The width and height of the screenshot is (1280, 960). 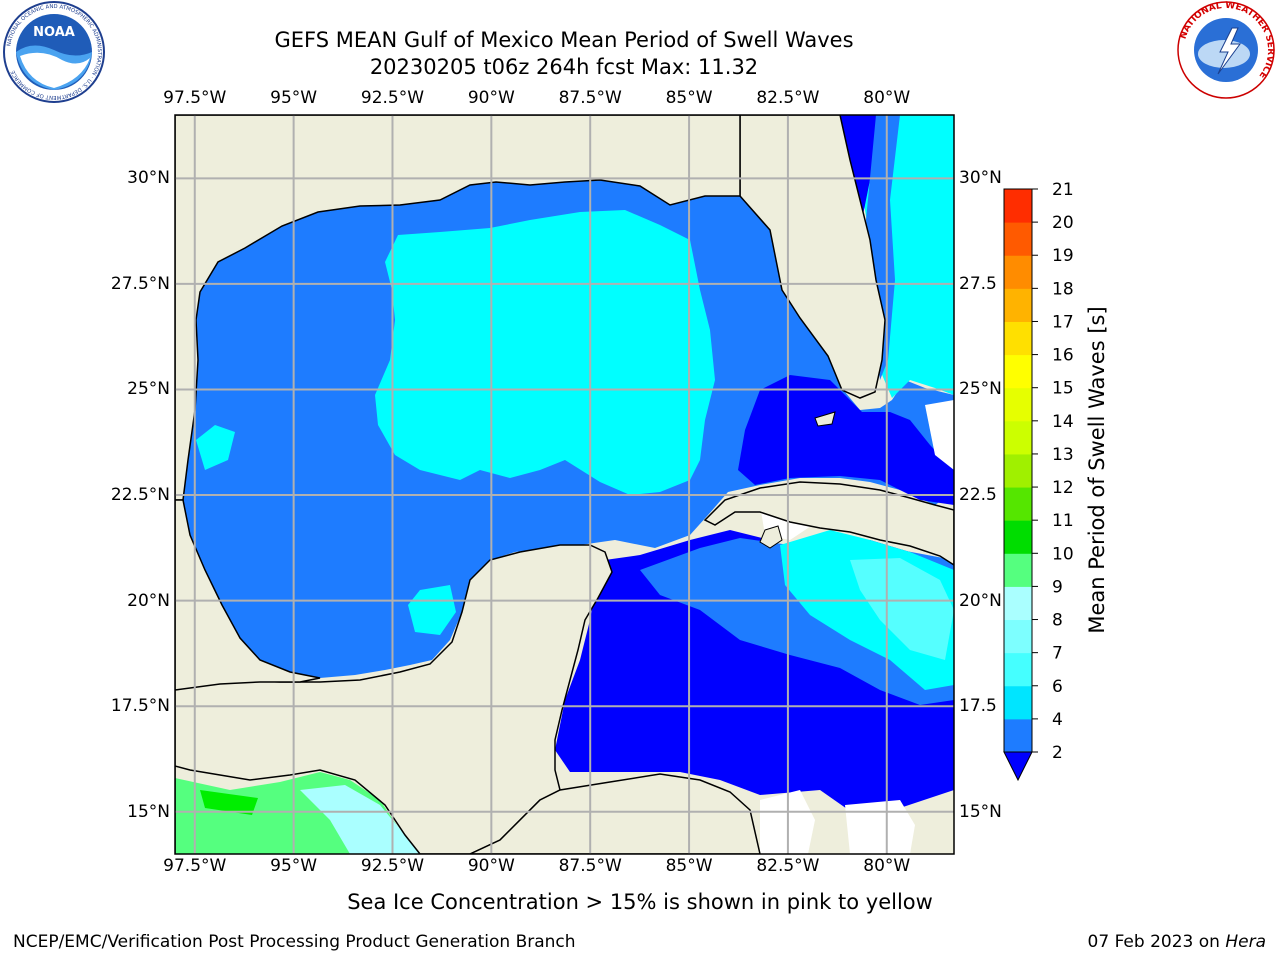 What do you see at coordinates (1038, 481) in the screenshot?
I see `colorbar: 2 4 6 7 8 9 10 11 12 13 14 15 16 17 18 19 20 21` at bounding box center [1038, 481].